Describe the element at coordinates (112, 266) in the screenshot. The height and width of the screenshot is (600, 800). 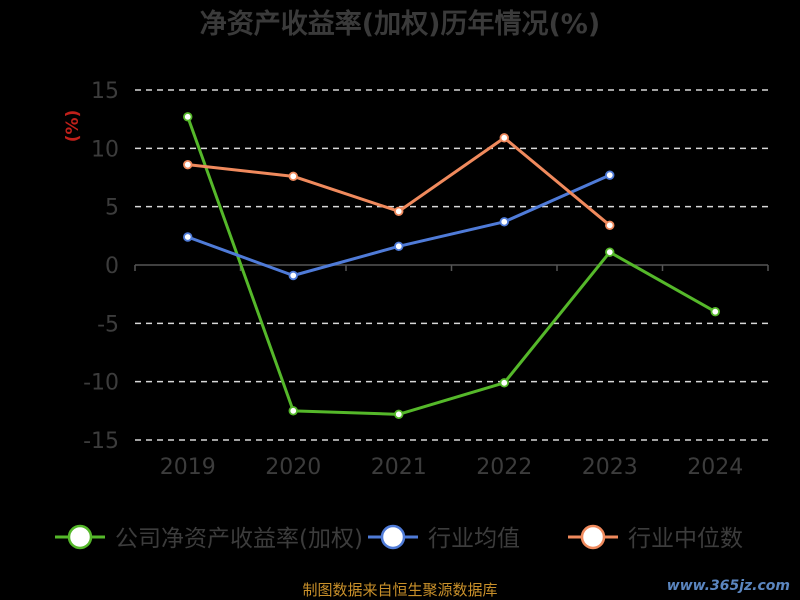
I see `y-tick-label: 0` at that location.